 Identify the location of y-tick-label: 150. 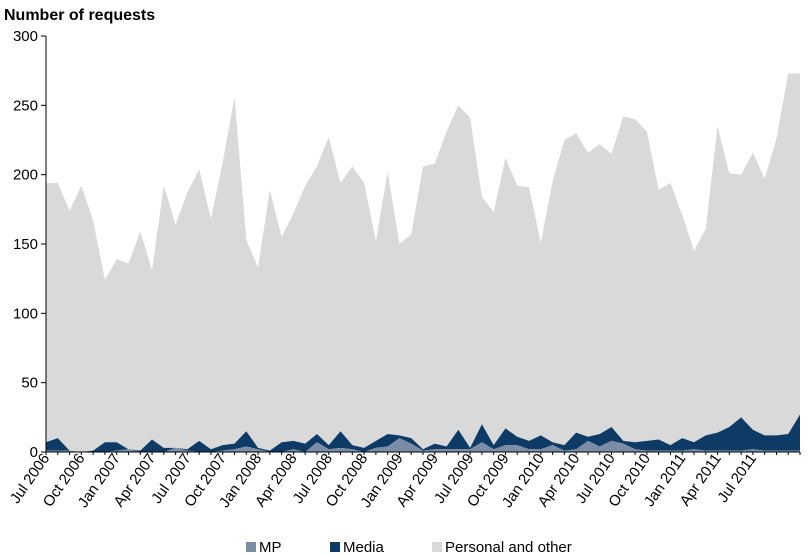
(25, 244).